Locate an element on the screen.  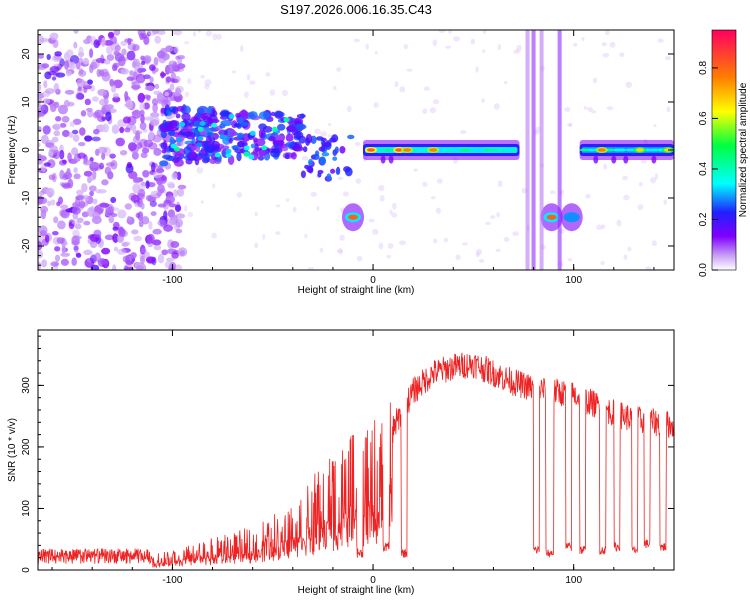
snr-y-label: SNR (10 * v/v) is located at coordinates (12, 450).